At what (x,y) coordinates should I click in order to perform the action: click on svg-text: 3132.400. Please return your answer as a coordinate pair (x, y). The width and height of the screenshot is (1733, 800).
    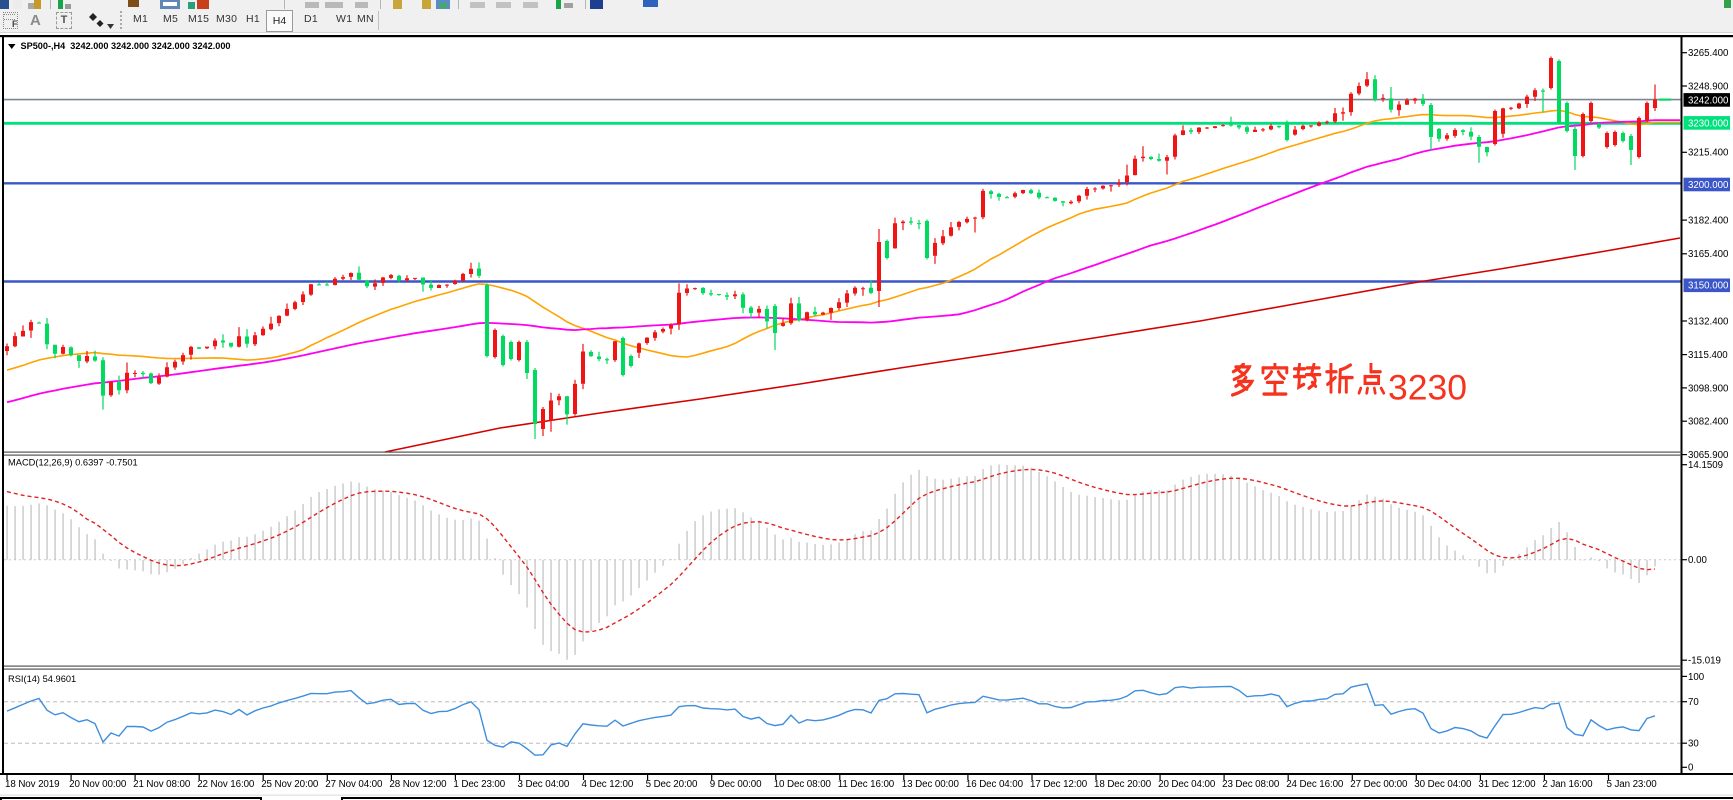
    Looking at the image, I should click on (1708, 321).